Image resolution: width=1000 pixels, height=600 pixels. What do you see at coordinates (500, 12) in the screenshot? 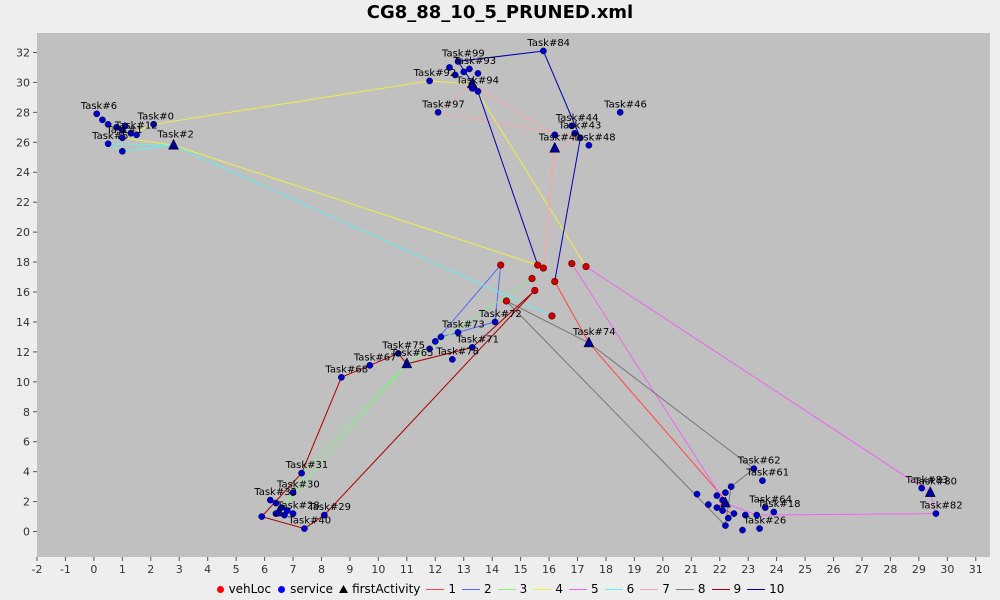
I see `chart-title: CG8_88_10_5_PRUNED.xml` at bounding box center [500, 12].